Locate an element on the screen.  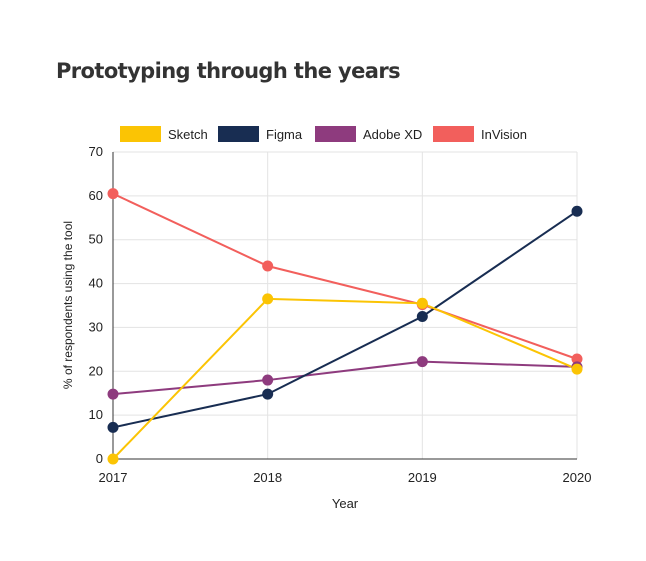
legend-swatch-figma is located at coordinates (238, 134).